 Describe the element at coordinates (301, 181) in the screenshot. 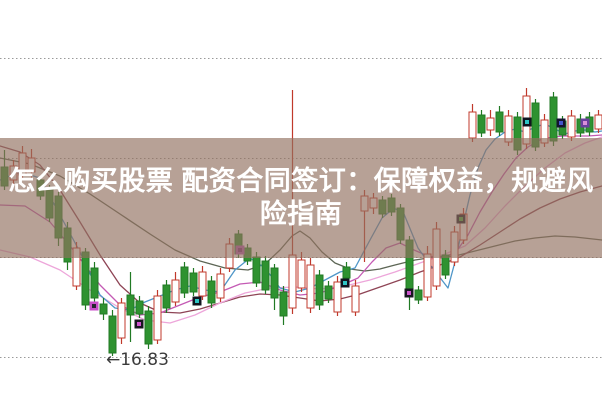

I see `headline-line-1: 怎么购买股票 配资合同签订：保障权益，规避风` at that location.